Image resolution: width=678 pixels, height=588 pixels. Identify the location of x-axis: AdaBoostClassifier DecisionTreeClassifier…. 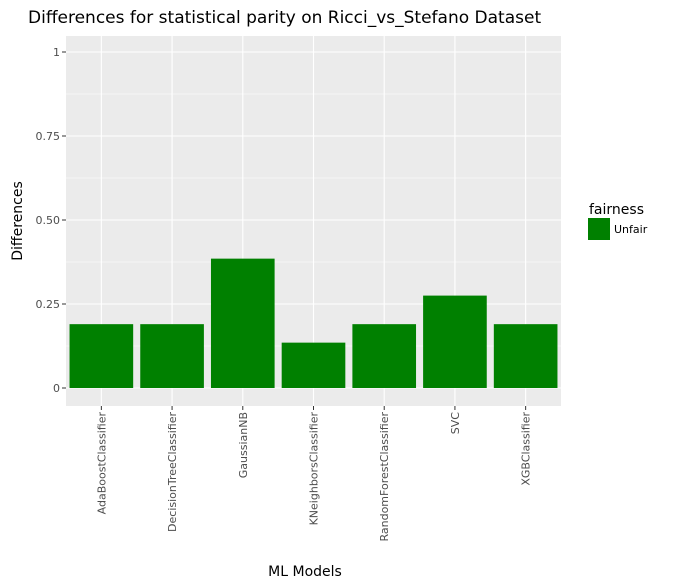
(314, 474).